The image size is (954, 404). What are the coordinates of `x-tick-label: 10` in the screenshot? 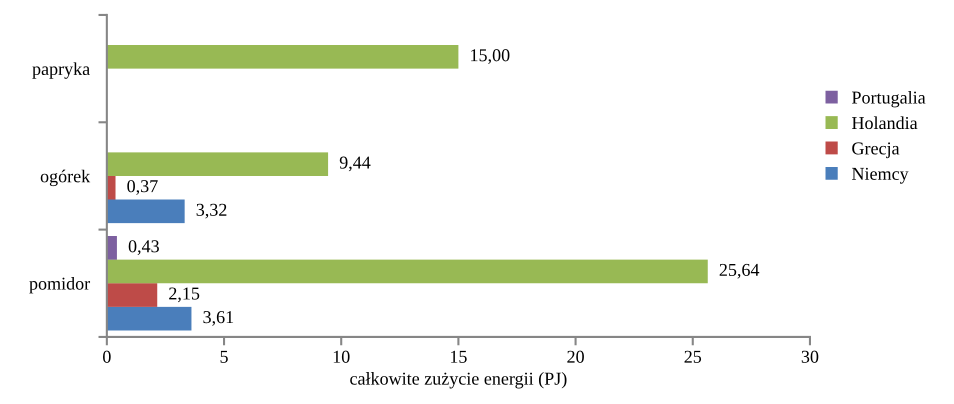 It's located at (342, 356).